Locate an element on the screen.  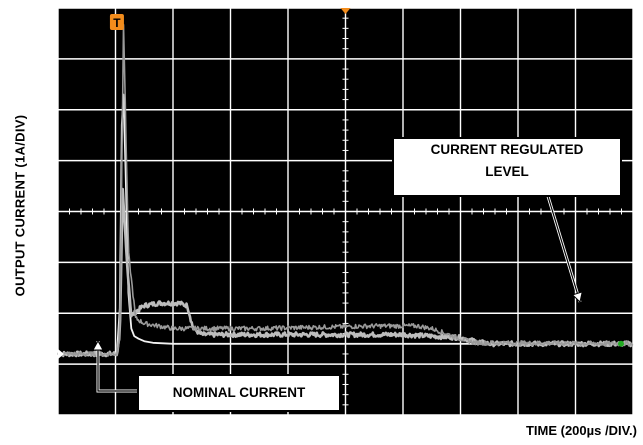
end-marker-icon is located at coordinates (621, 343).